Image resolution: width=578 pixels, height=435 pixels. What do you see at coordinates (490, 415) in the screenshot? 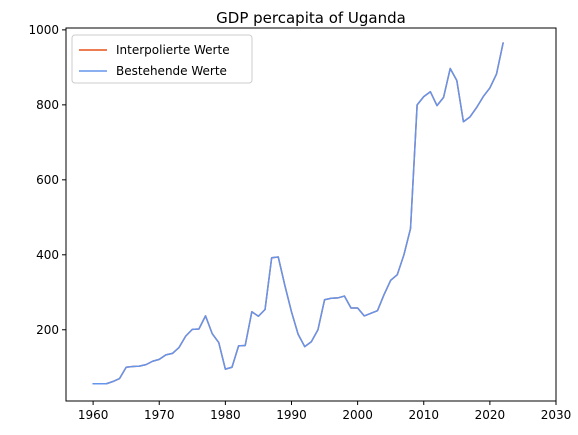
I see `x-tick-label: 2020` at bounding box center [490, 415].